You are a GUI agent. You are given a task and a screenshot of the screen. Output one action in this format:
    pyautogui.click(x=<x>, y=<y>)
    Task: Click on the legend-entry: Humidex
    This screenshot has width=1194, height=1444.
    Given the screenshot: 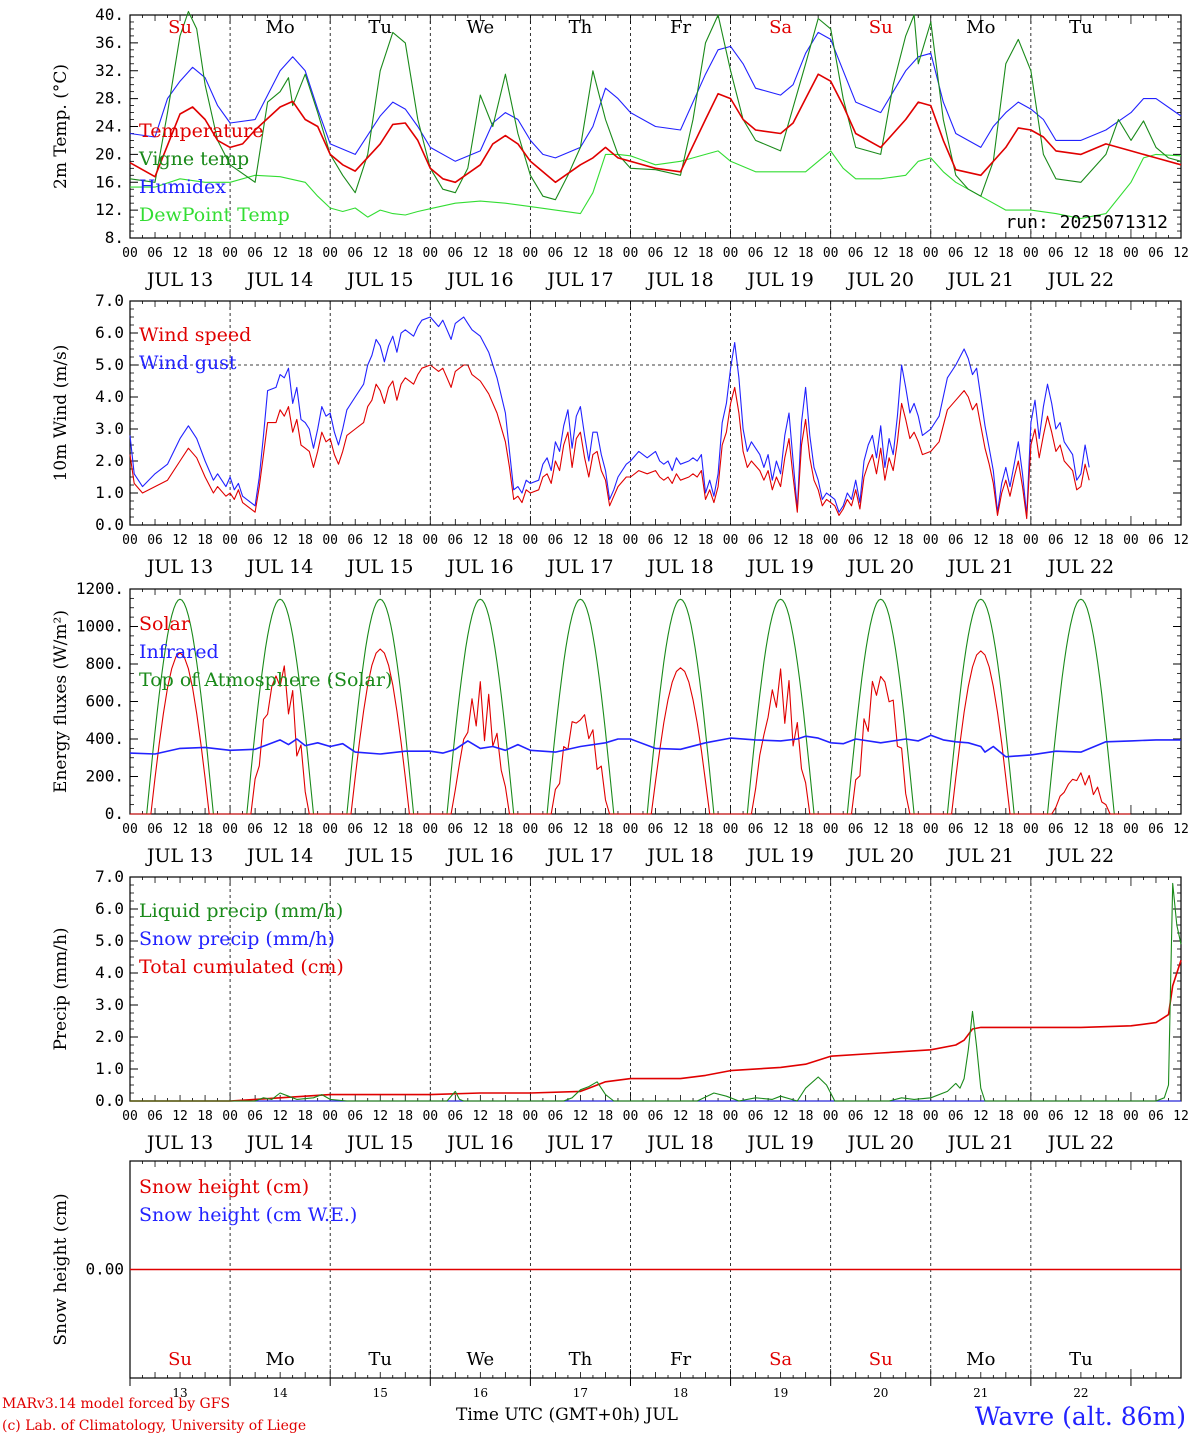 What is the action you would take?
    pyautogui.click(x=182, y=187)
    